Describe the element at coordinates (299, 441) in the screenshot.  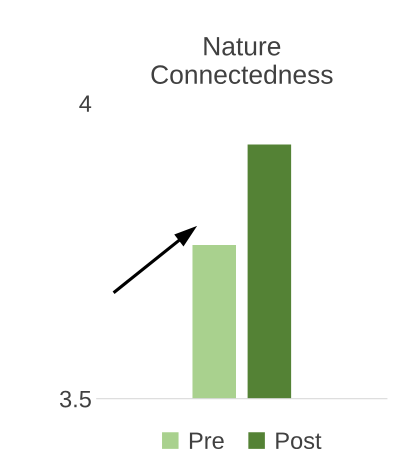
I see `legend-label: Post` at that location.